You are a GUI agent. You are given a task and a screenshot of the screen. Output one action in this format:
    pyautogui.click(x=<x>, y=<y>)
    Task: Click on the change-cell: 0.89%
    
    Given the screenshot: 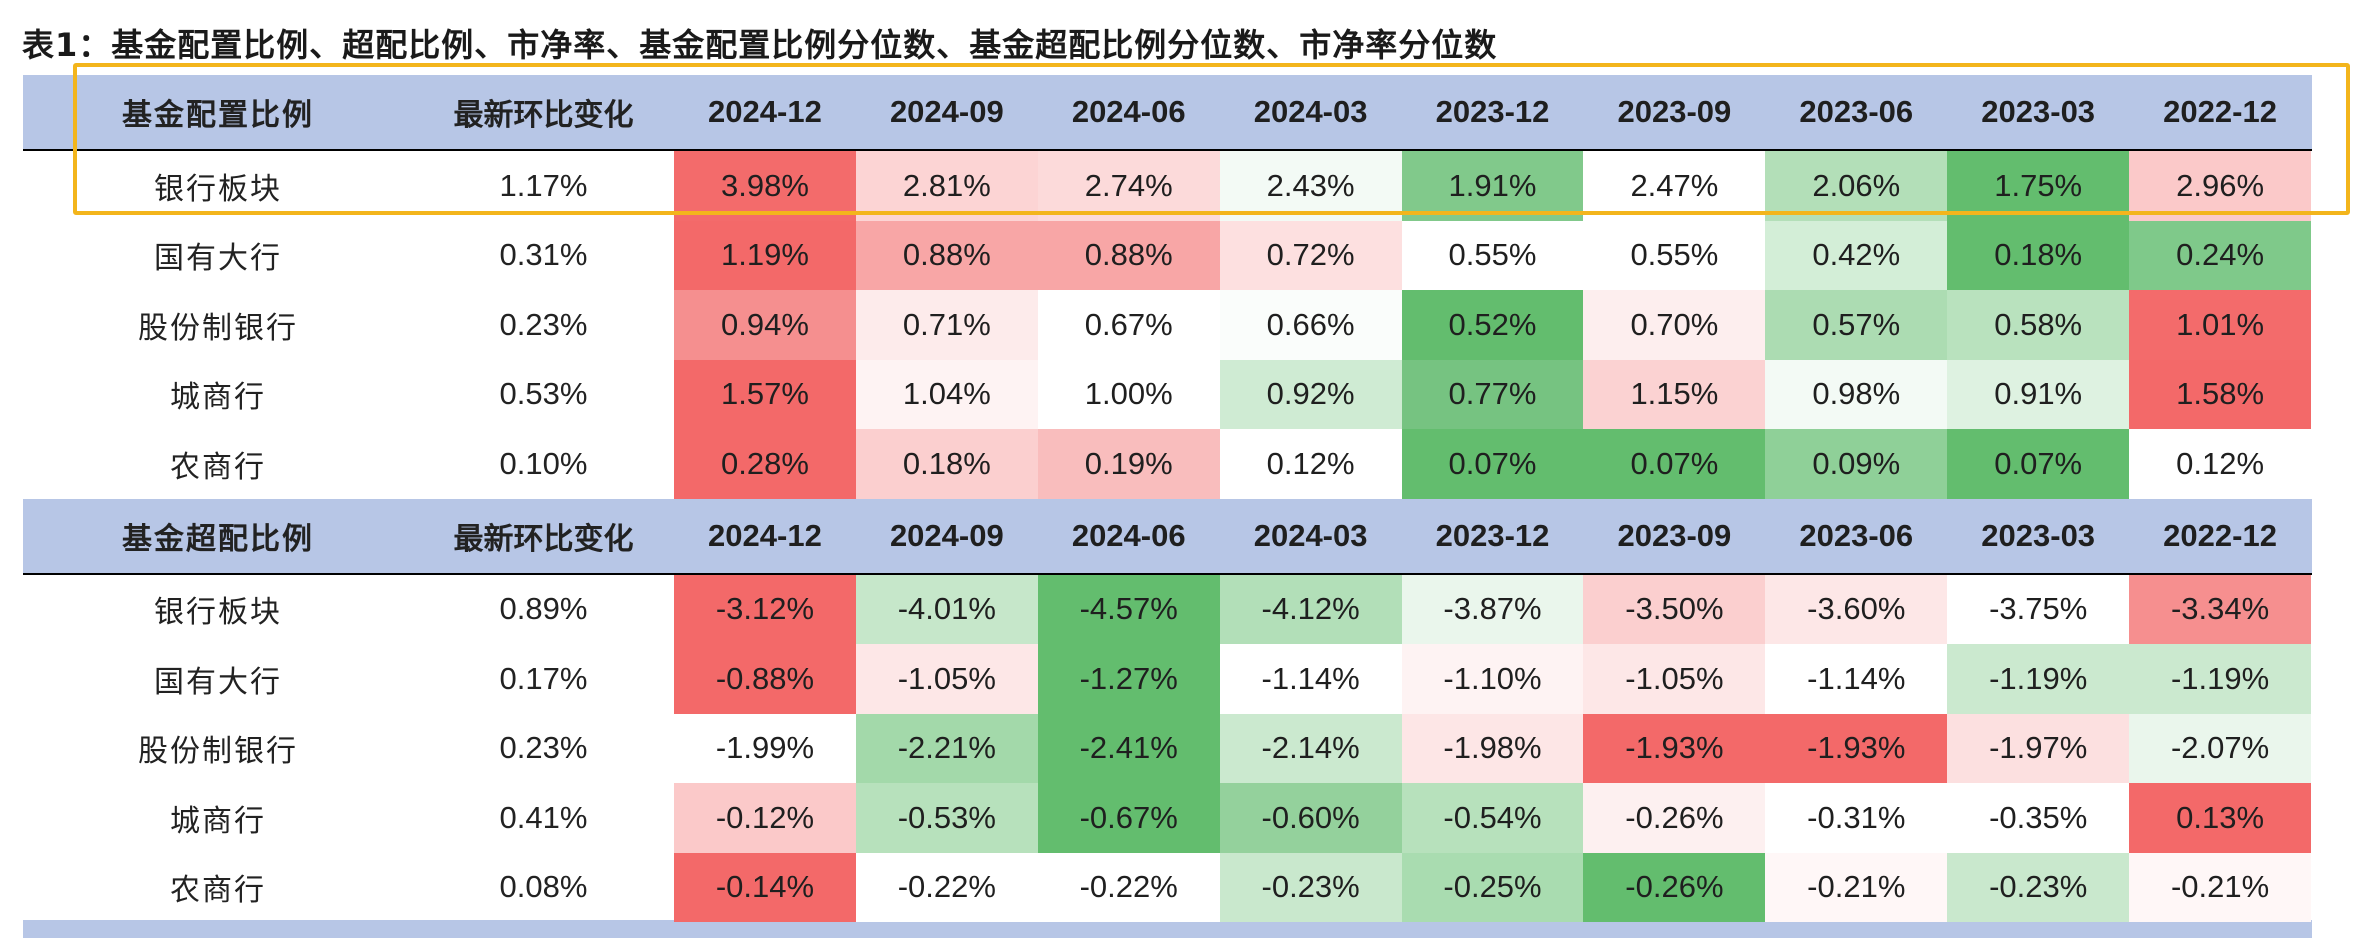 What is the action you would take?
    pyautogui.click(x=543, y=609)
    